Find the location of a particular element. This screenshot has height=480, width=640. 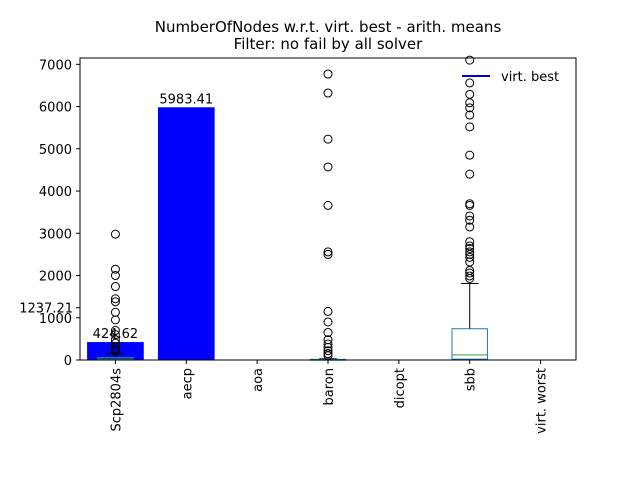

chart-subtitle: Filter: no fail by all solver is located at coordinates (328, 44).